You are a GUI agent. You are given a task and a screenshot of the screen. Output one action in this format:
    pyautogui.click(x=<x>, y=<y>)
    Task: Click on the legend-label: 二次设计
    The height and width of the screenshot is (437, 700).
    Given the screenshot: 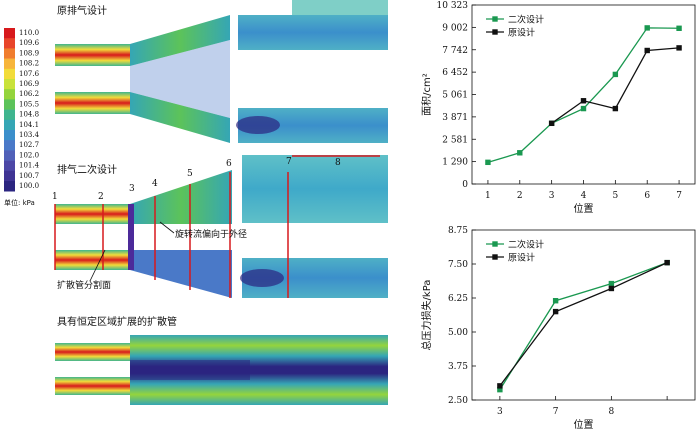 What is the action you would take?
    pyautogui.click(x=526, y=245)
    